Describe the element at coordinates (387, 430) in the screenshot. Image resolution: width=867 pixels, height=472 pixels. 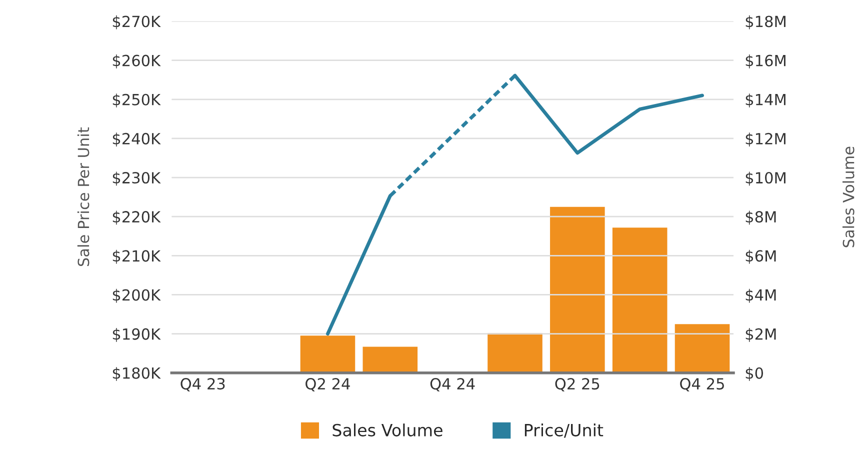
I see `legend-label: Sales Volume` at that location.